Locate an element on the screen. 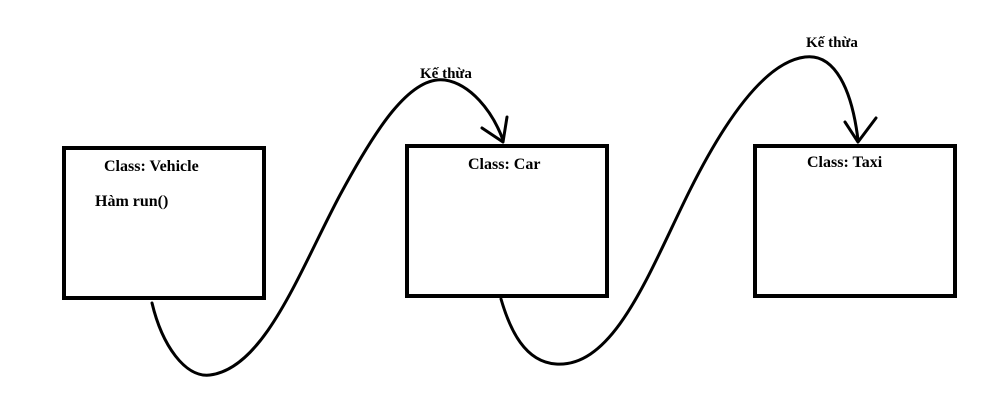  class-title: Class: Car is located at coordinates (504, 164).